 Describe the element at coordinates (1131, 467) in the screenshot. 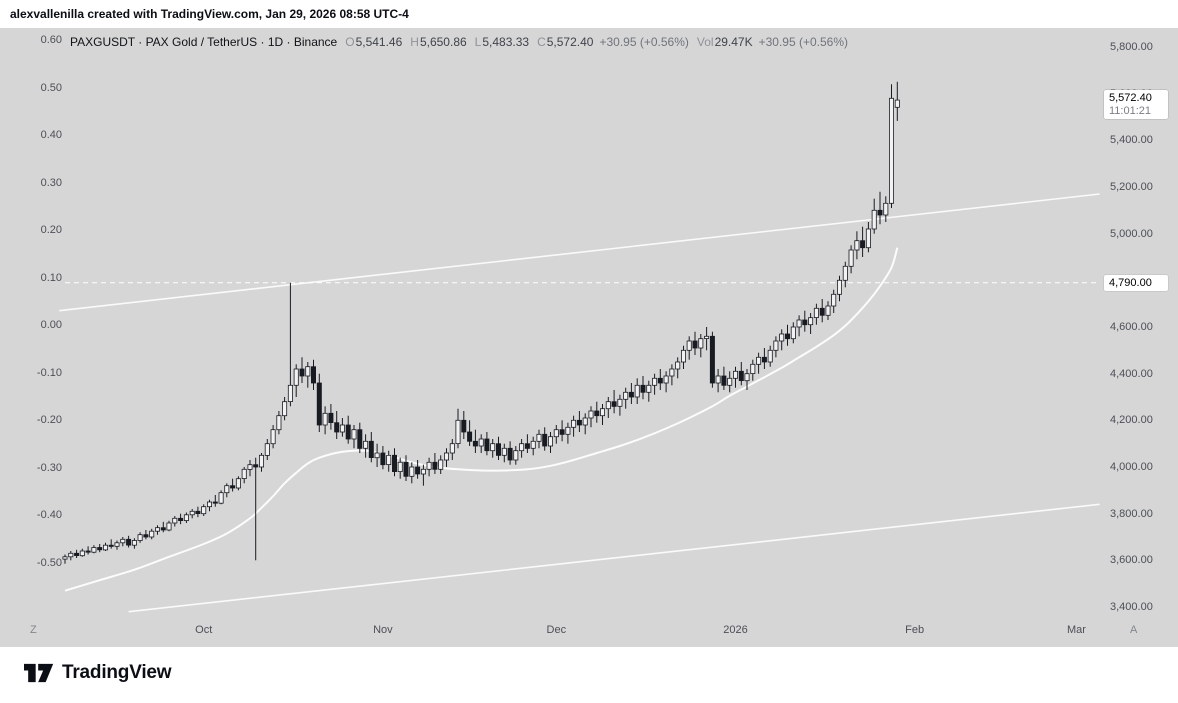

I see `right-scale-tick: 4,000.00` at that location.